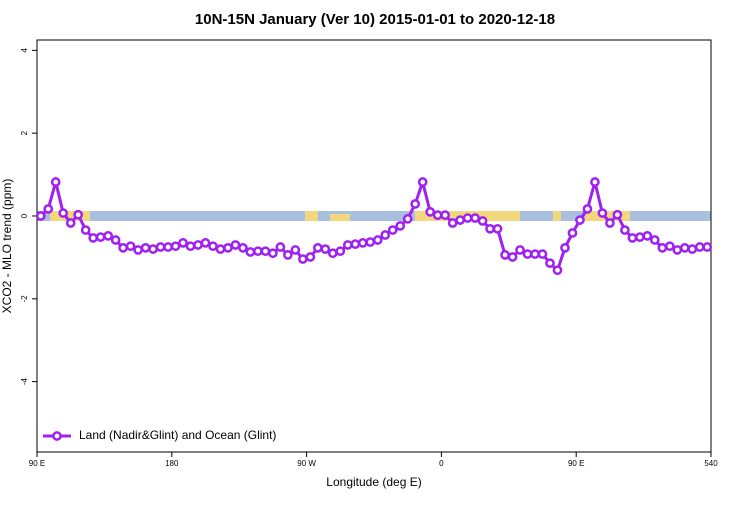  What do you see at coordinates (57, 436) in the screenshot?
I see `legend-marker` at bounding box center [57, 436].